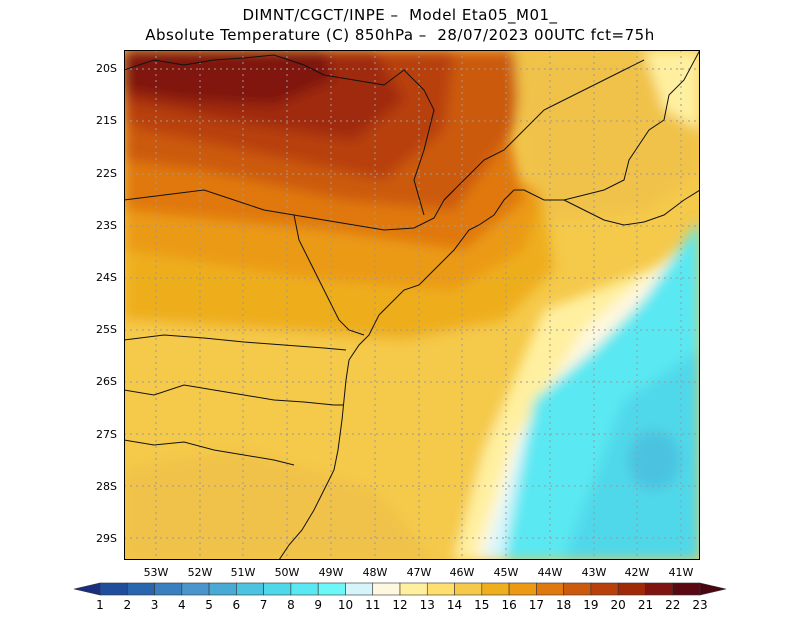  Describe the element at coordinates (106, 120) in the screenshot. I see `lat-label: 21S` at that location.